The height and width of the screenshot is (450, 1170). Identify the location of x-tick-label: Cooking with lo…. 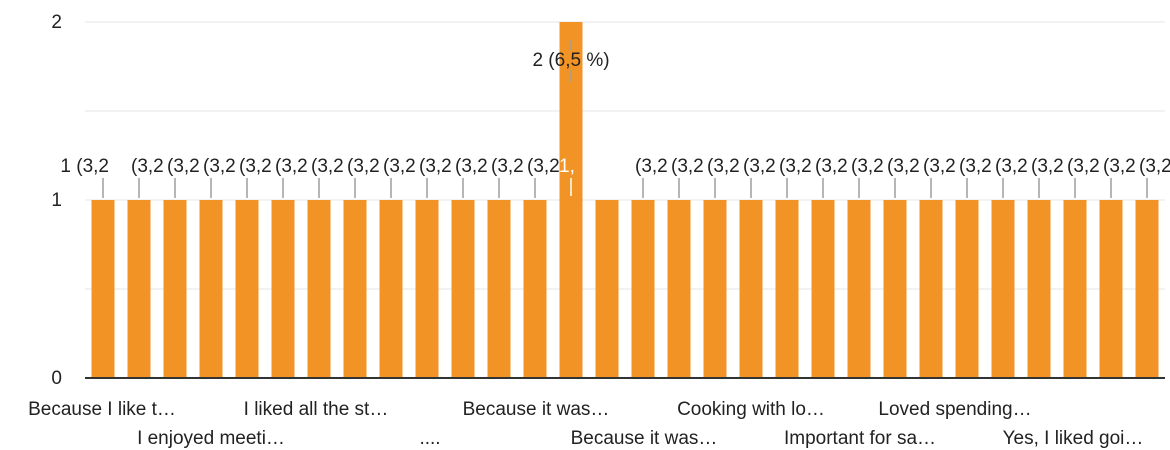
(751, 409).